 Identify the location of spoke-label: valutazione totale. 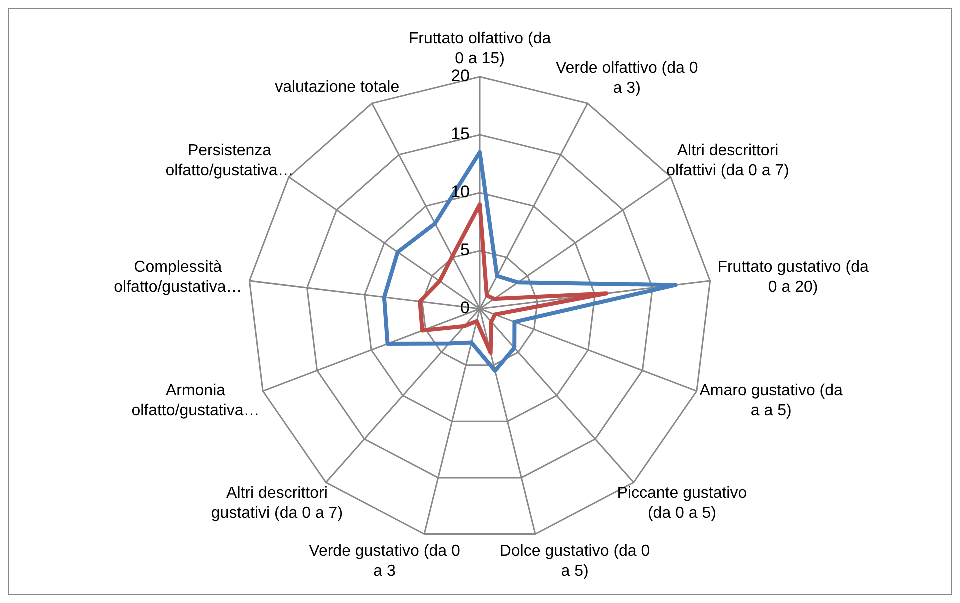
(337, 87).